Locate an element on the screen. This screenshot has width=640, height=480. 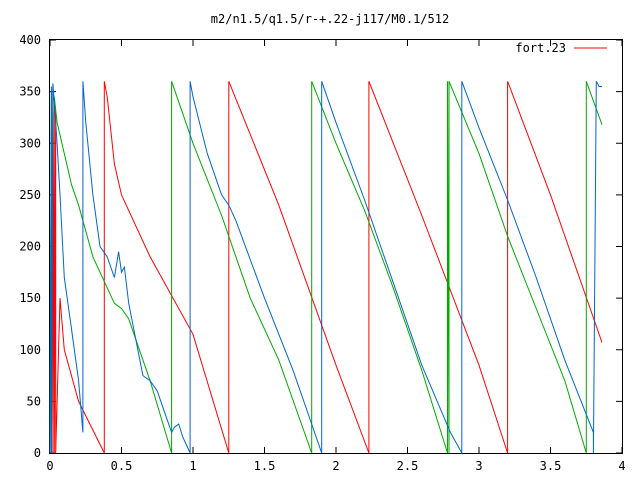
y-tick-label: 100 is located at coordinates (30, 350).